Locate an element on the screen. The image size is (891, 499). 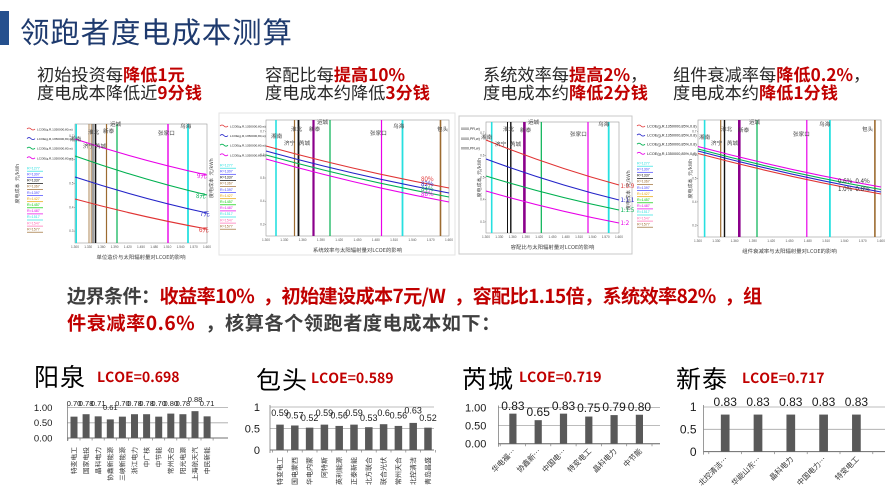
svg-text: 0.3 is located at coordinates (482, 222).